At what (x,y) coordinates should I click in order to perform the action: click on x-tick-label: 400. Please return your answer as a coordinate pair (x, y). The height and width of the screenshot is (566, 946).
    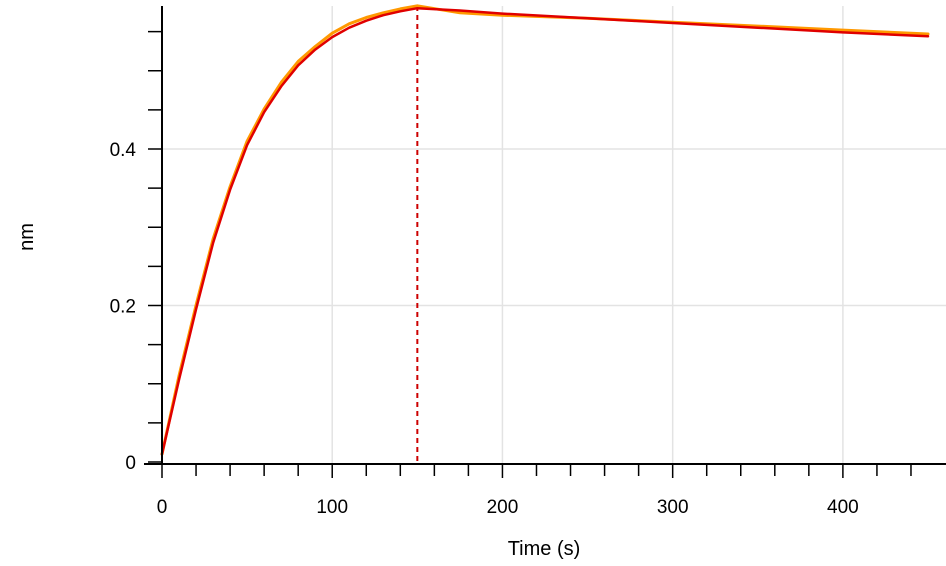
    Looking at the image, I should click on (843, 507).